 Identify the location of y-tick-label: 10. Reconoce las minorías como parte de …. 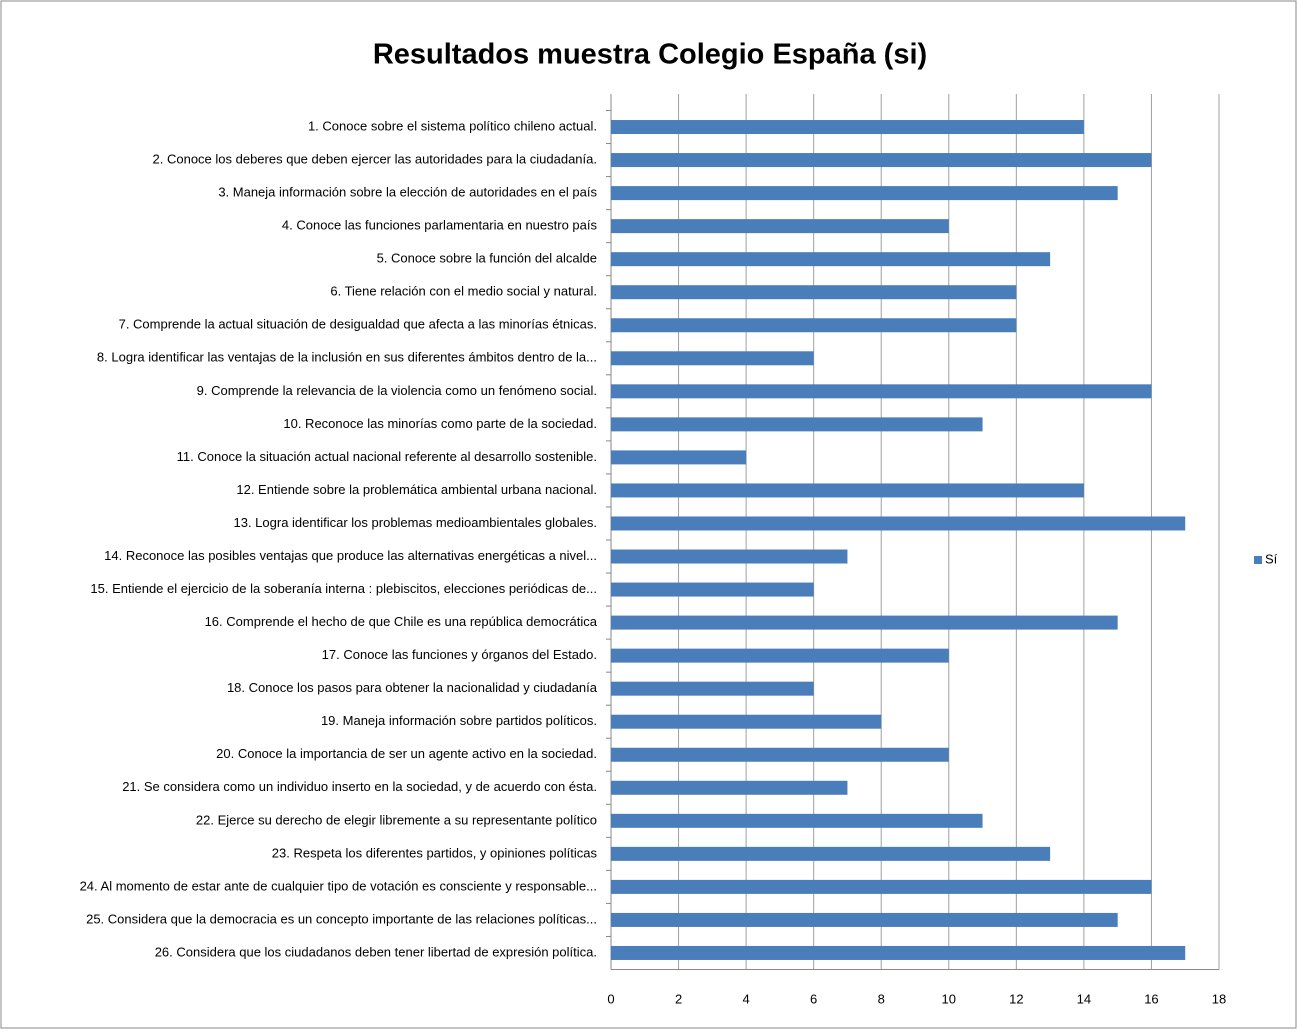
(440, 423).